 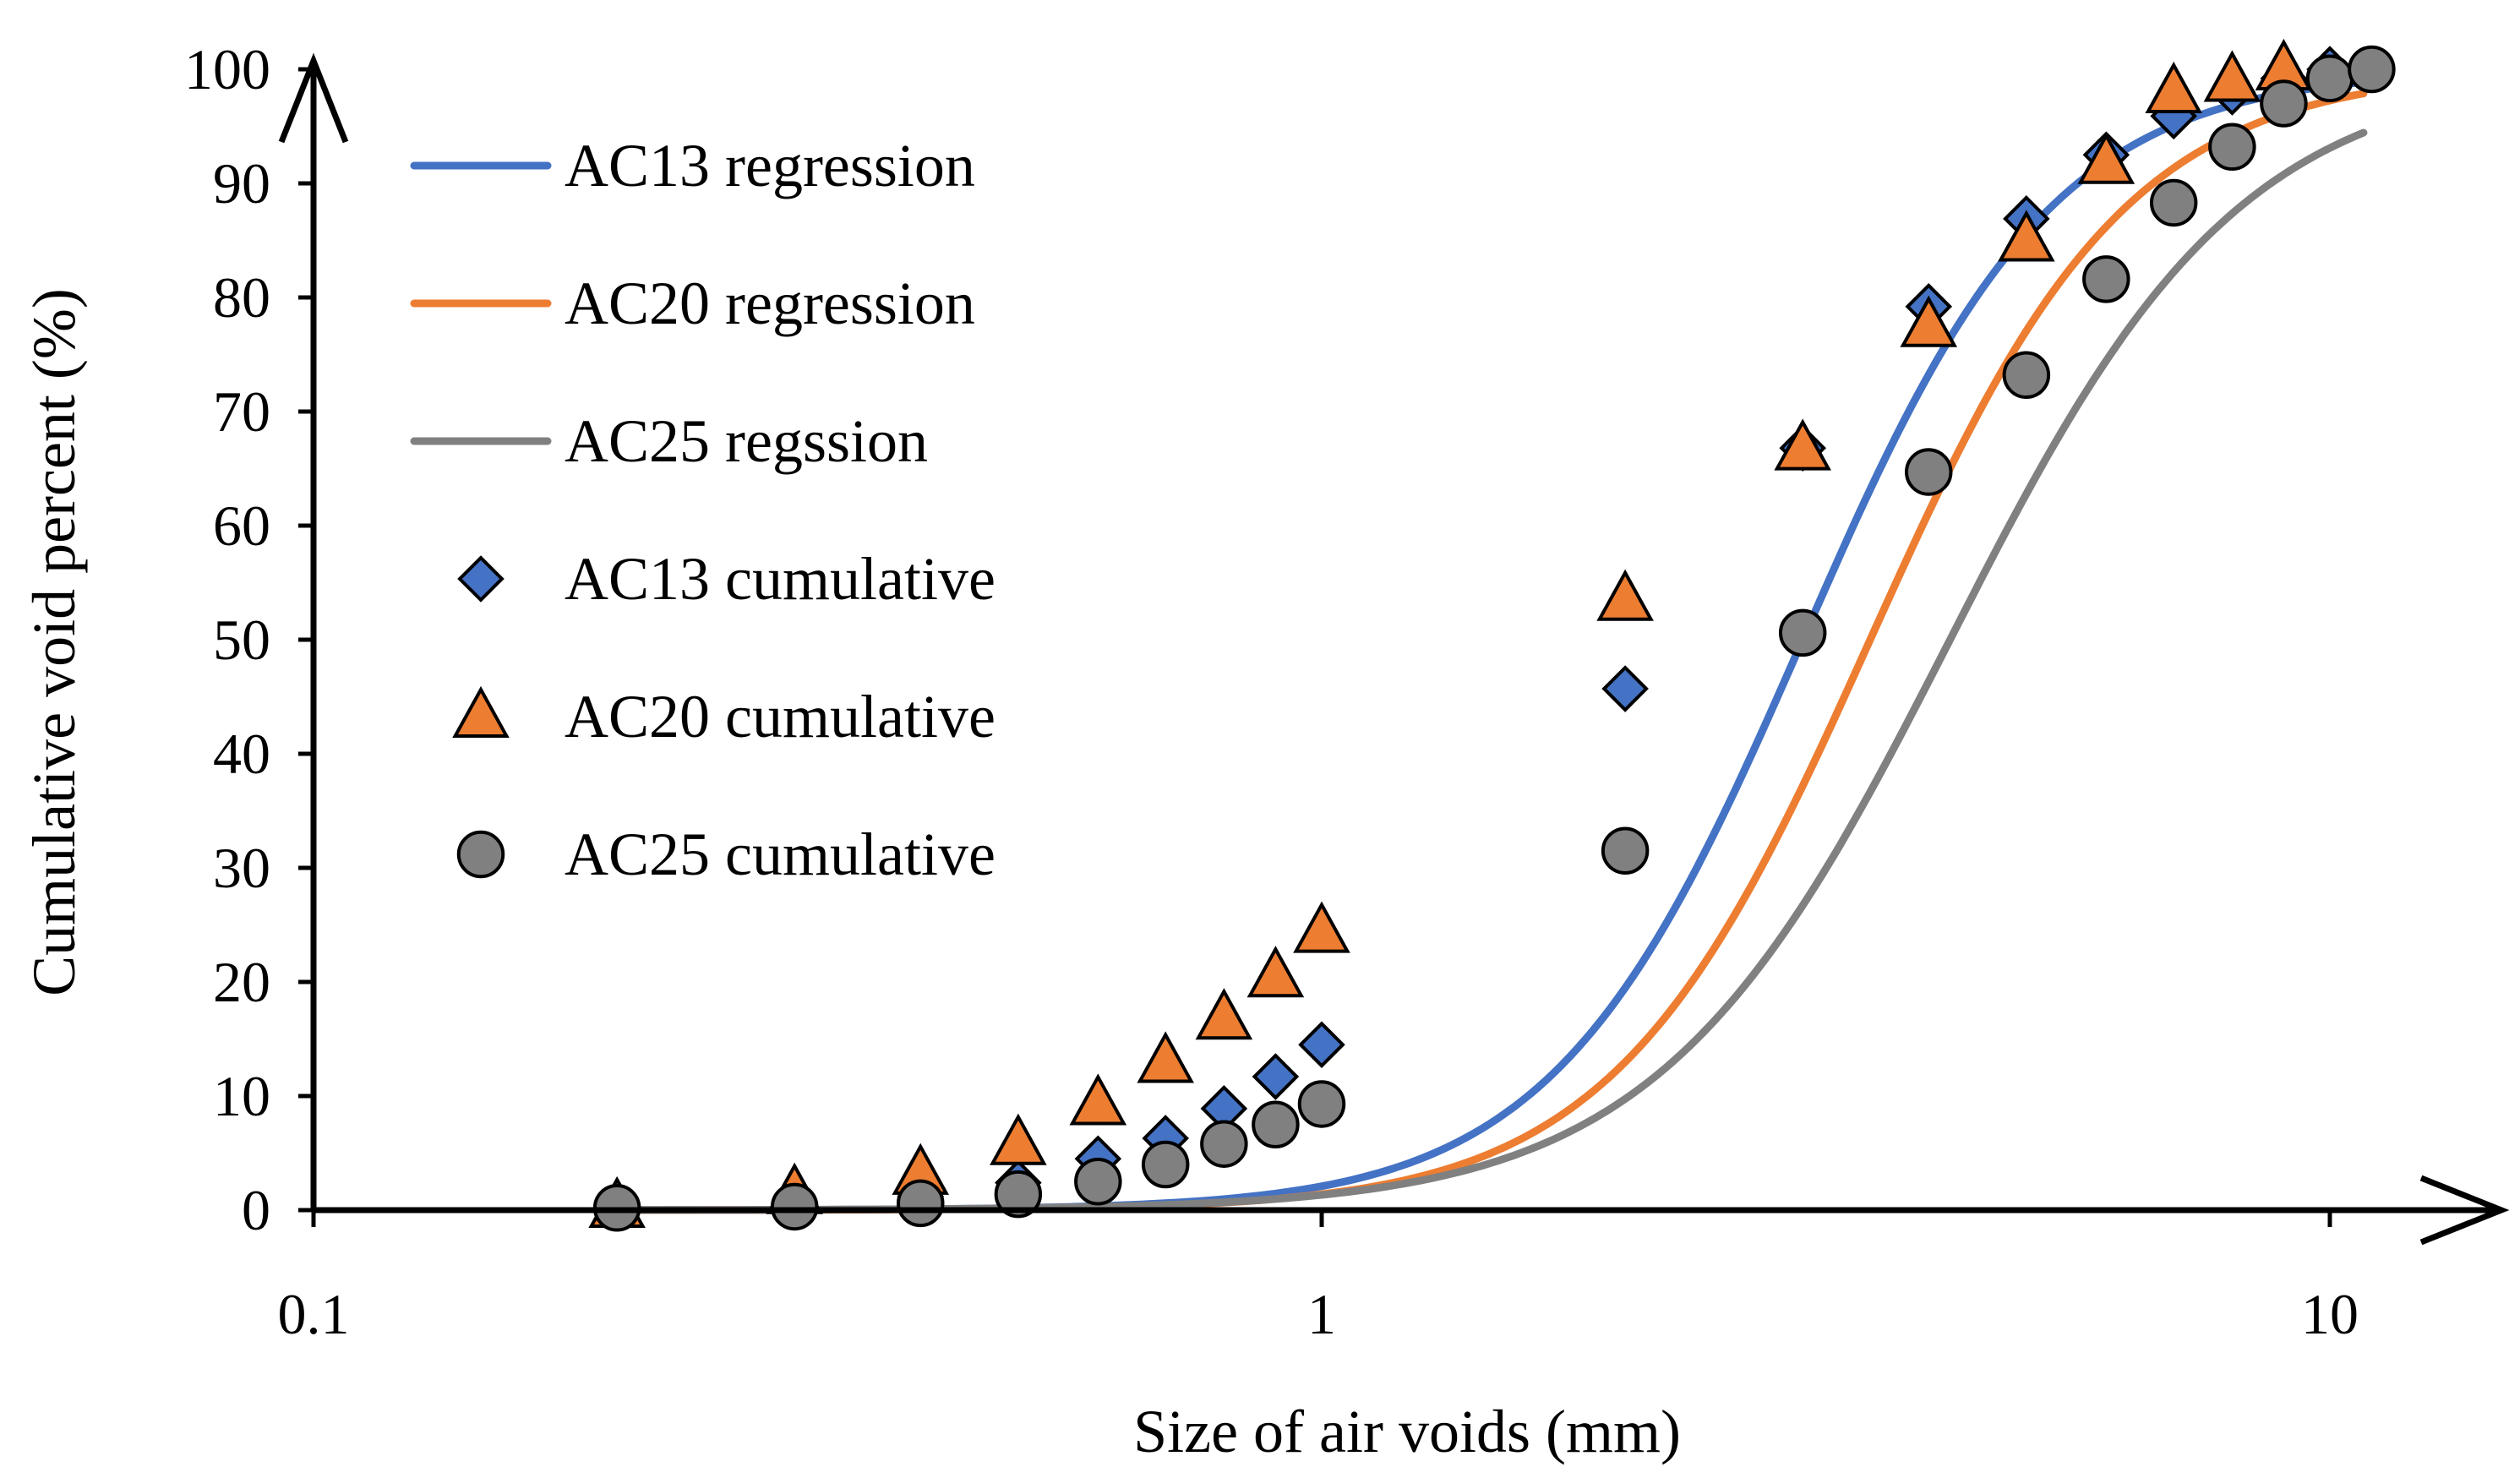 I want to click on legend-label: AC20 regression, so click(x=770, y=303).